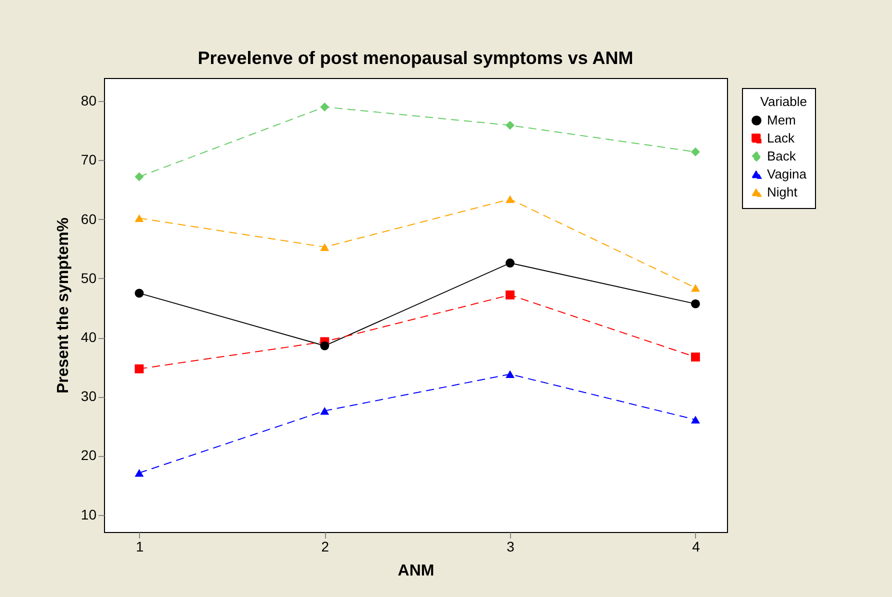 Image resolution: width=892 pixels, height=597 pixels. What do you see at coordinates (88, 514) in the screenshot?
I see `y-tick-label: 10` at bounding box center [88, 514].